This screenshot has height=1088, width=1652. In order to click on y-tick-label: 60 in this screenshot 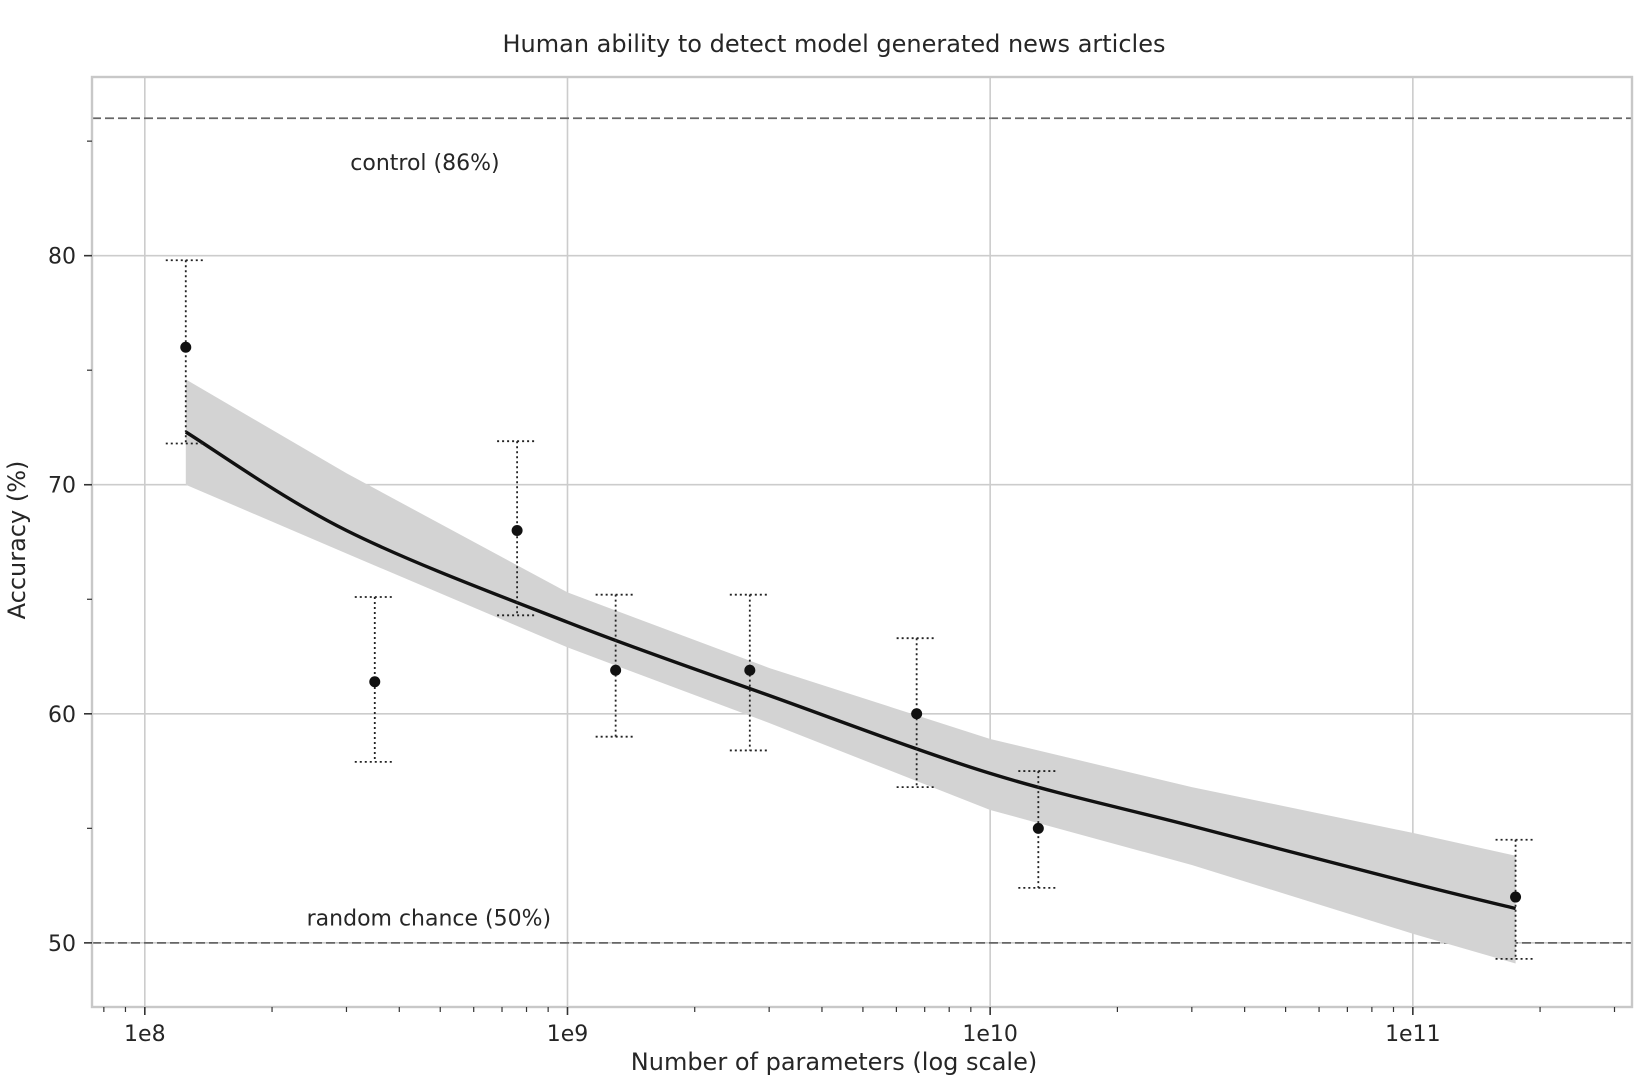, I will do `click(62, 715)`.